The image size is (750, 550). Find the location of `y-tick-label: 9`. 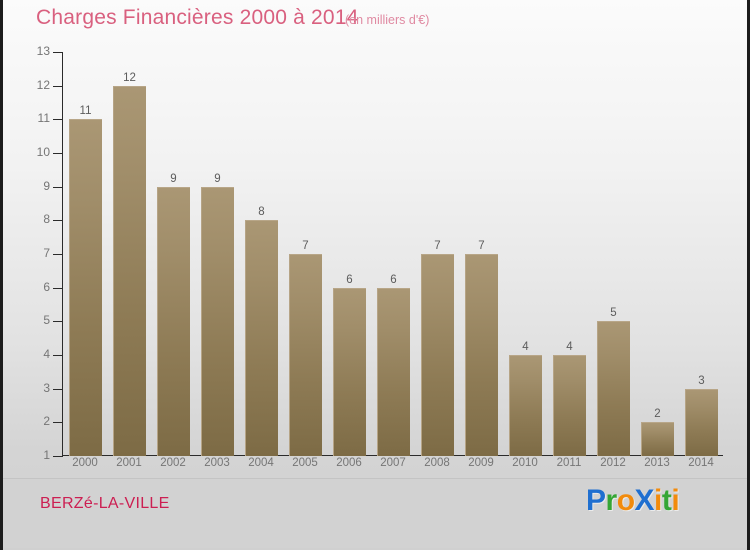

y-tick-label: 9 is located at coordinates (46, 185).